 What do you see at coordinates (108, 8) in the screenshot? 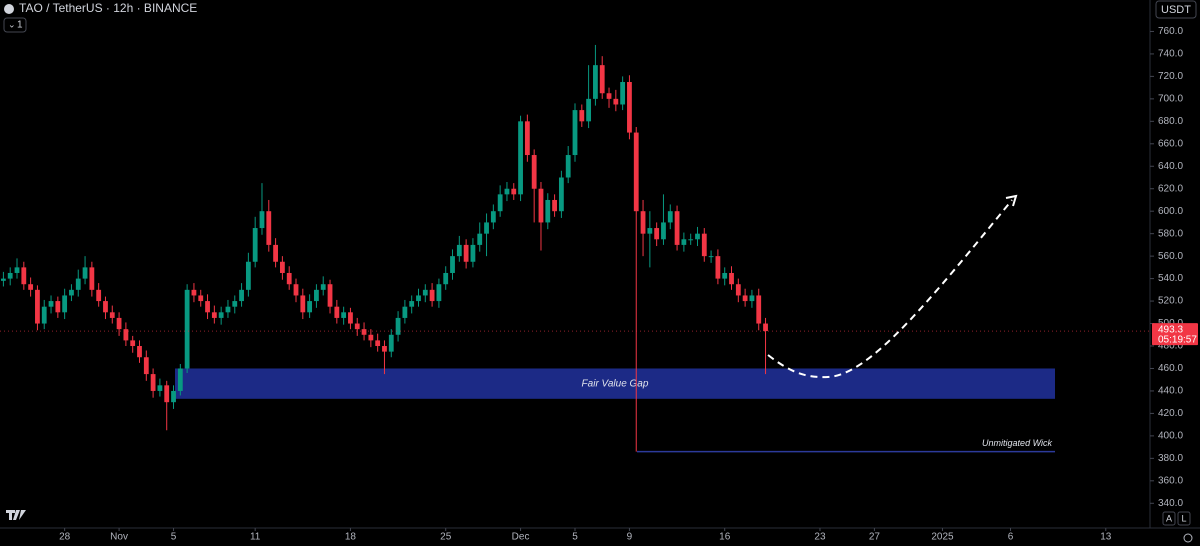
I see `chart-title: TAO / TetherUS · 12h · BINANCE` at bounding box center [108, 8].